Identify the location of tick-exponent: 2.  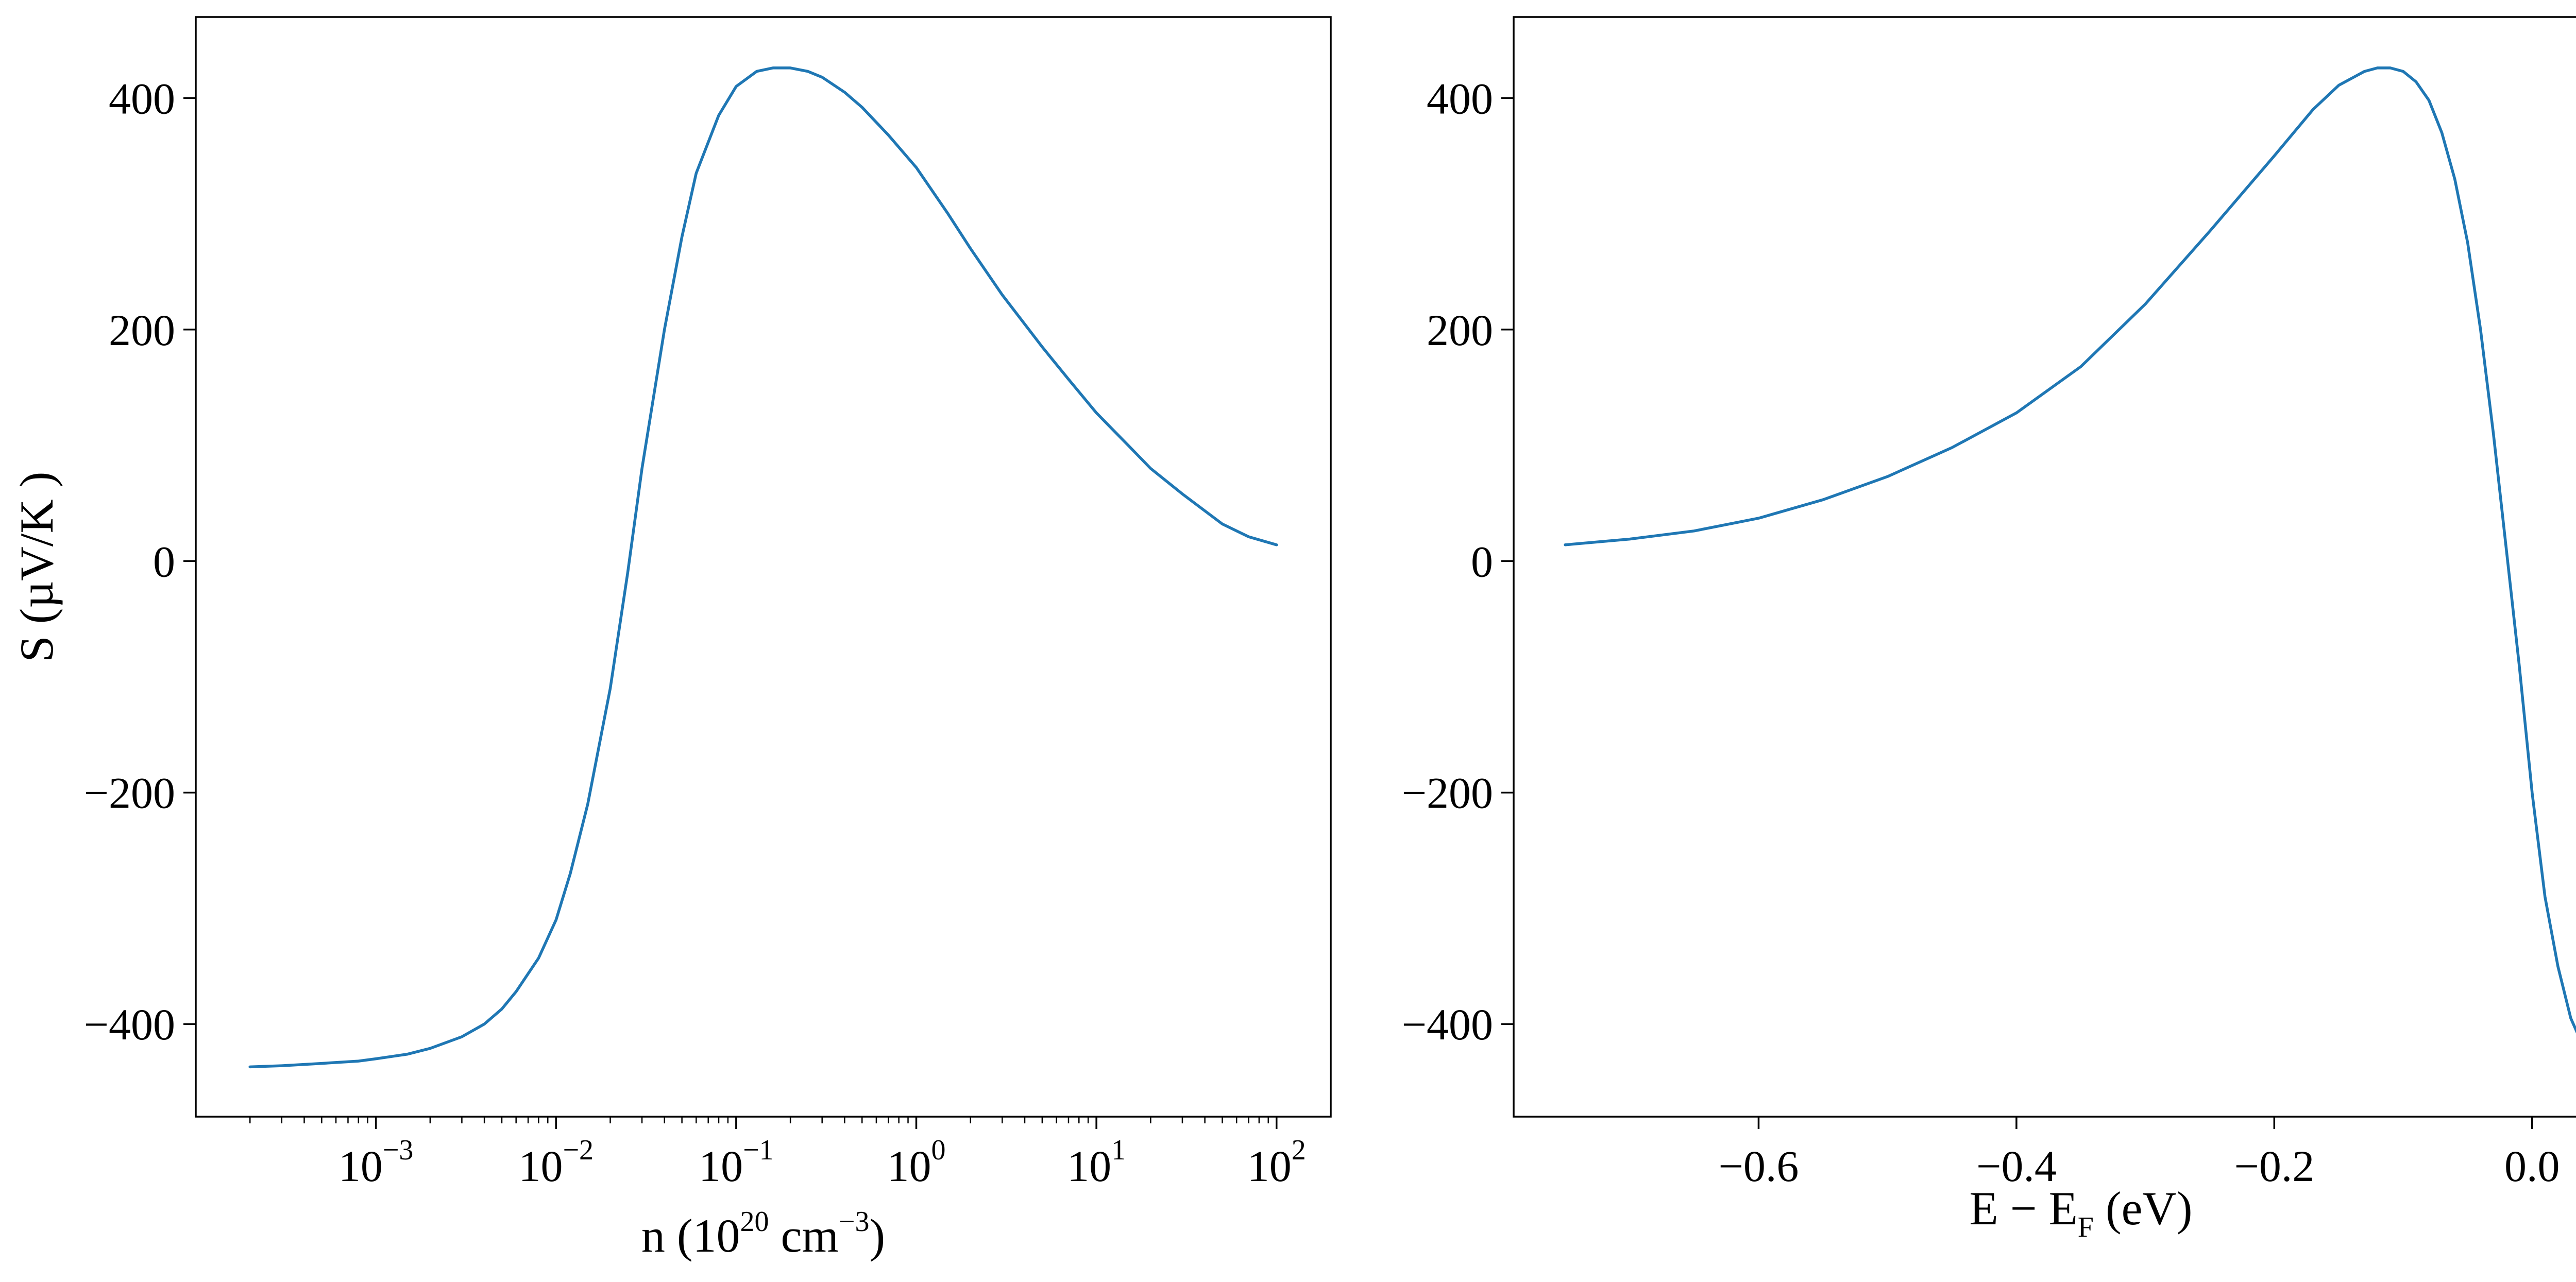
(1299, 1150).